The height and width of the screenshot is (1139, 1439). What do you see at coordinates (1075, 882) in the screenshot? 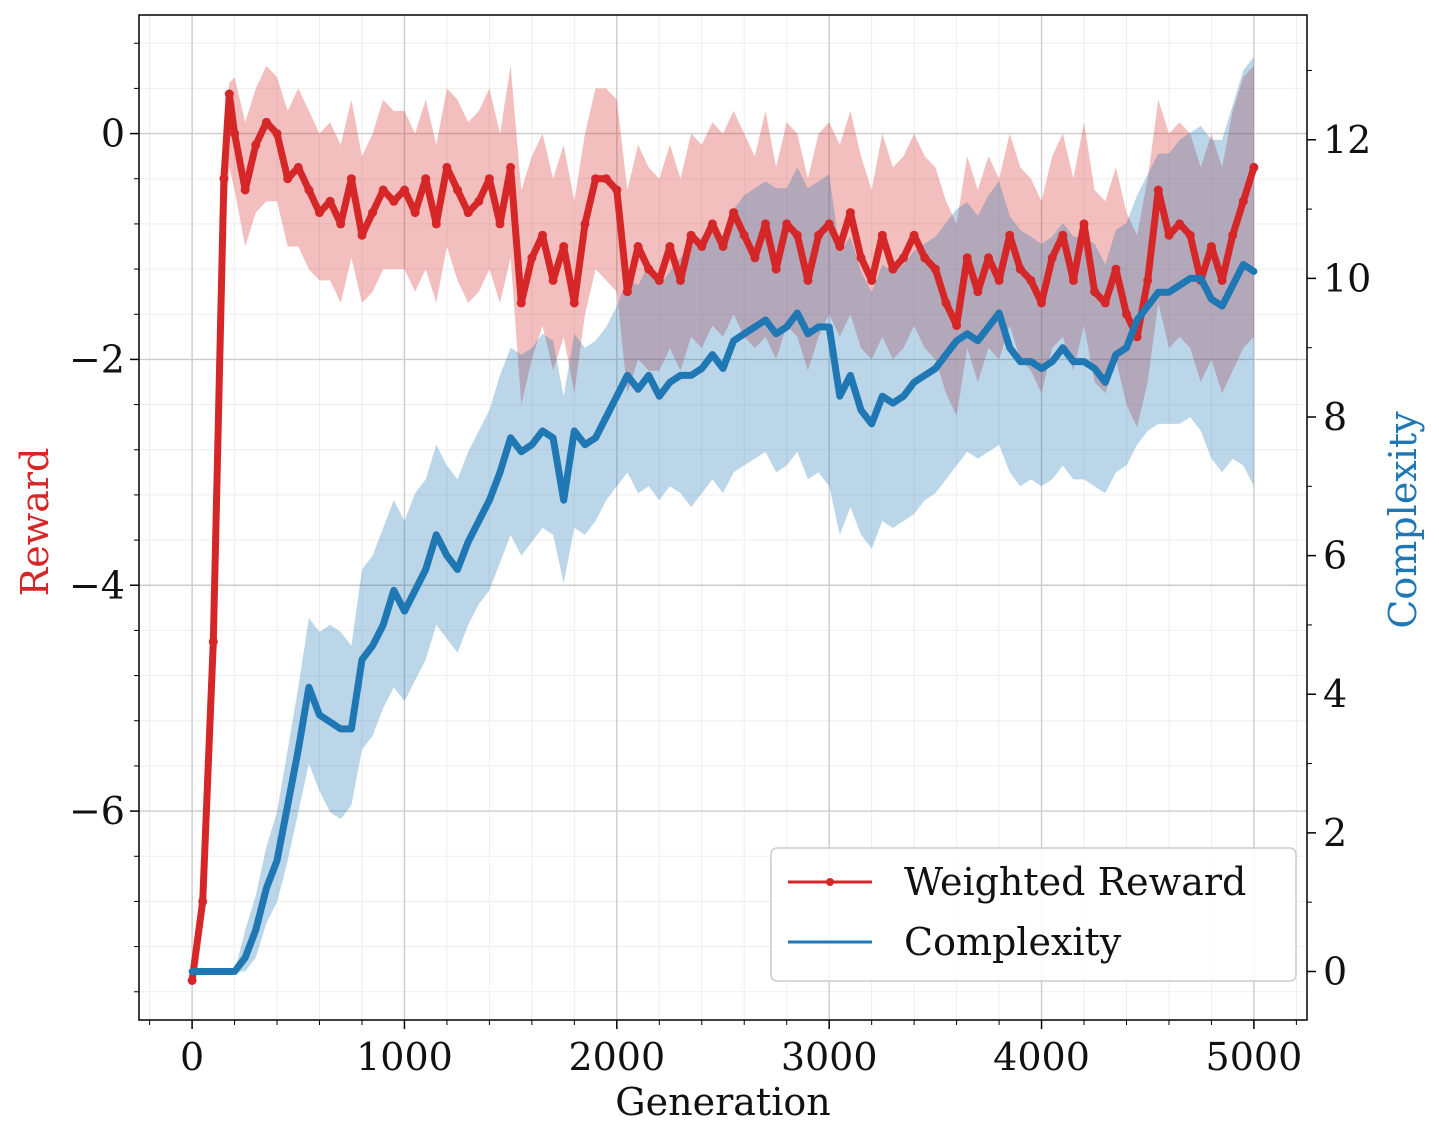
I see `legend-label-weighted-reward: Weighted Reward` at bounding box center [1075, 882].